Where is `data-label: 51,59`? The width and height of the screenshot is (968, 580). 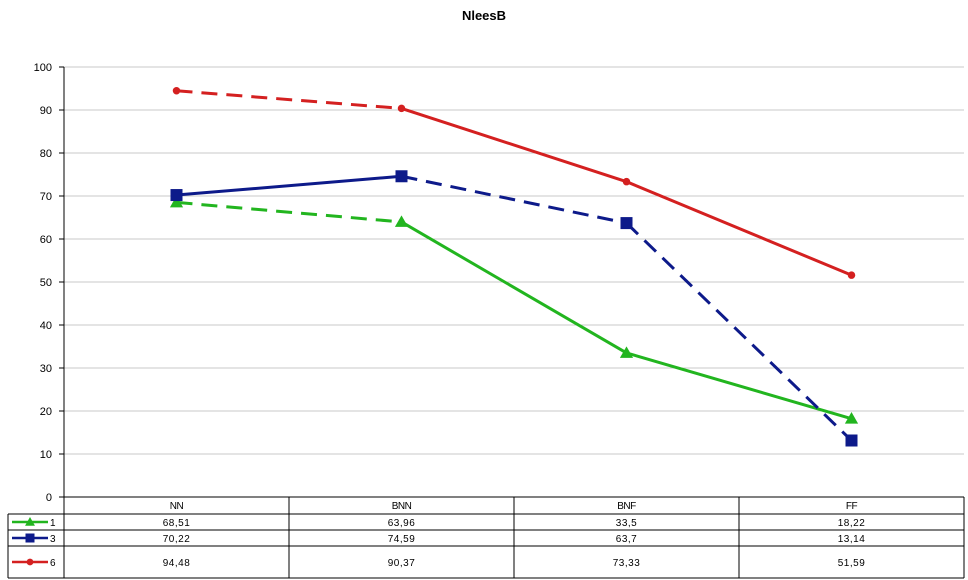
data-label: 51,59 is located at coordinates (852, 563).